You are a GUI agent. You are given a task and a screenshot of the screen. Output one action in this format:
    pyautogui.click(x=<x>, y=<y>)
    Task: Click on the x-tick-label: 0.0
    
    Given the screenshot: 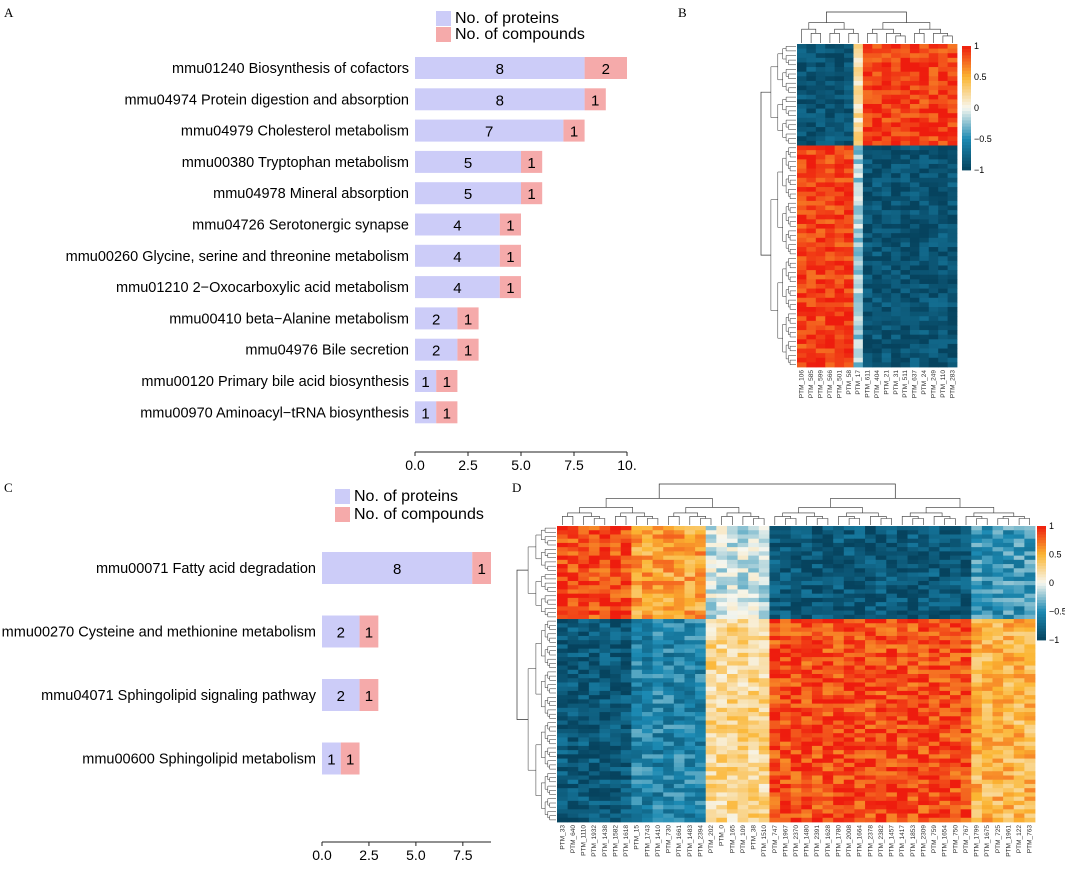 What is the action you would take?
    pyautogui.click(x=415, y=465)
    